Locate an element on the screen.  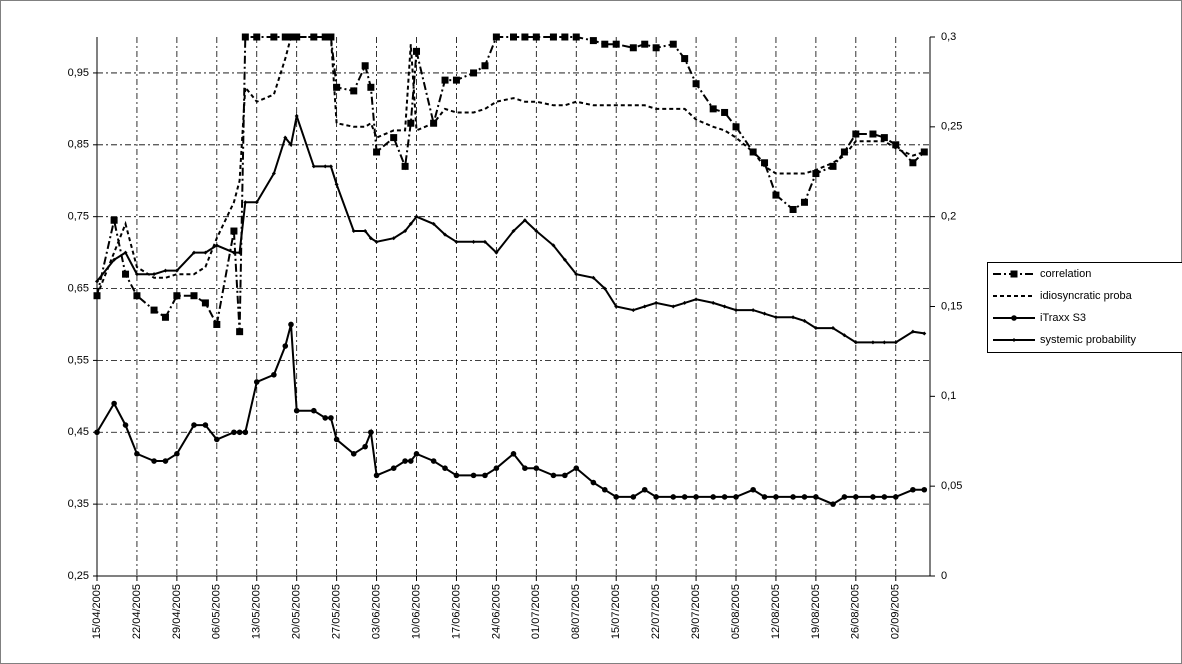
y2-tick-label: 0,1 is located at coordinates (948, 396).